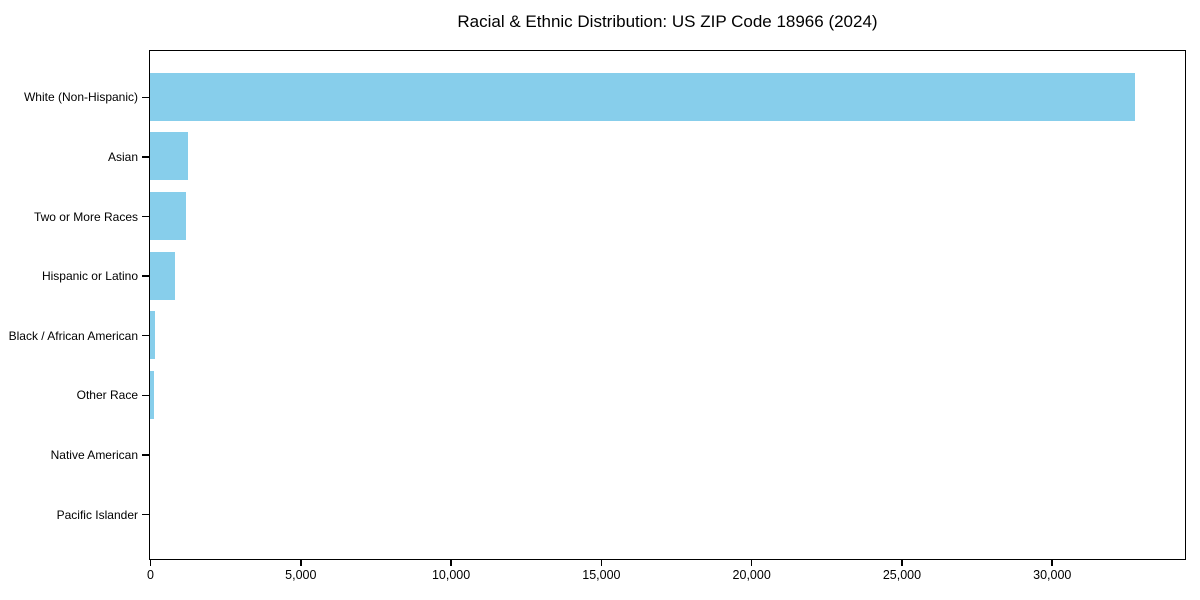 This screenshot has width=1200, height=600. Describe the element at coordinates (73, 335) in the screenshot. I see `y-tick-label: Black / African American` at that location.